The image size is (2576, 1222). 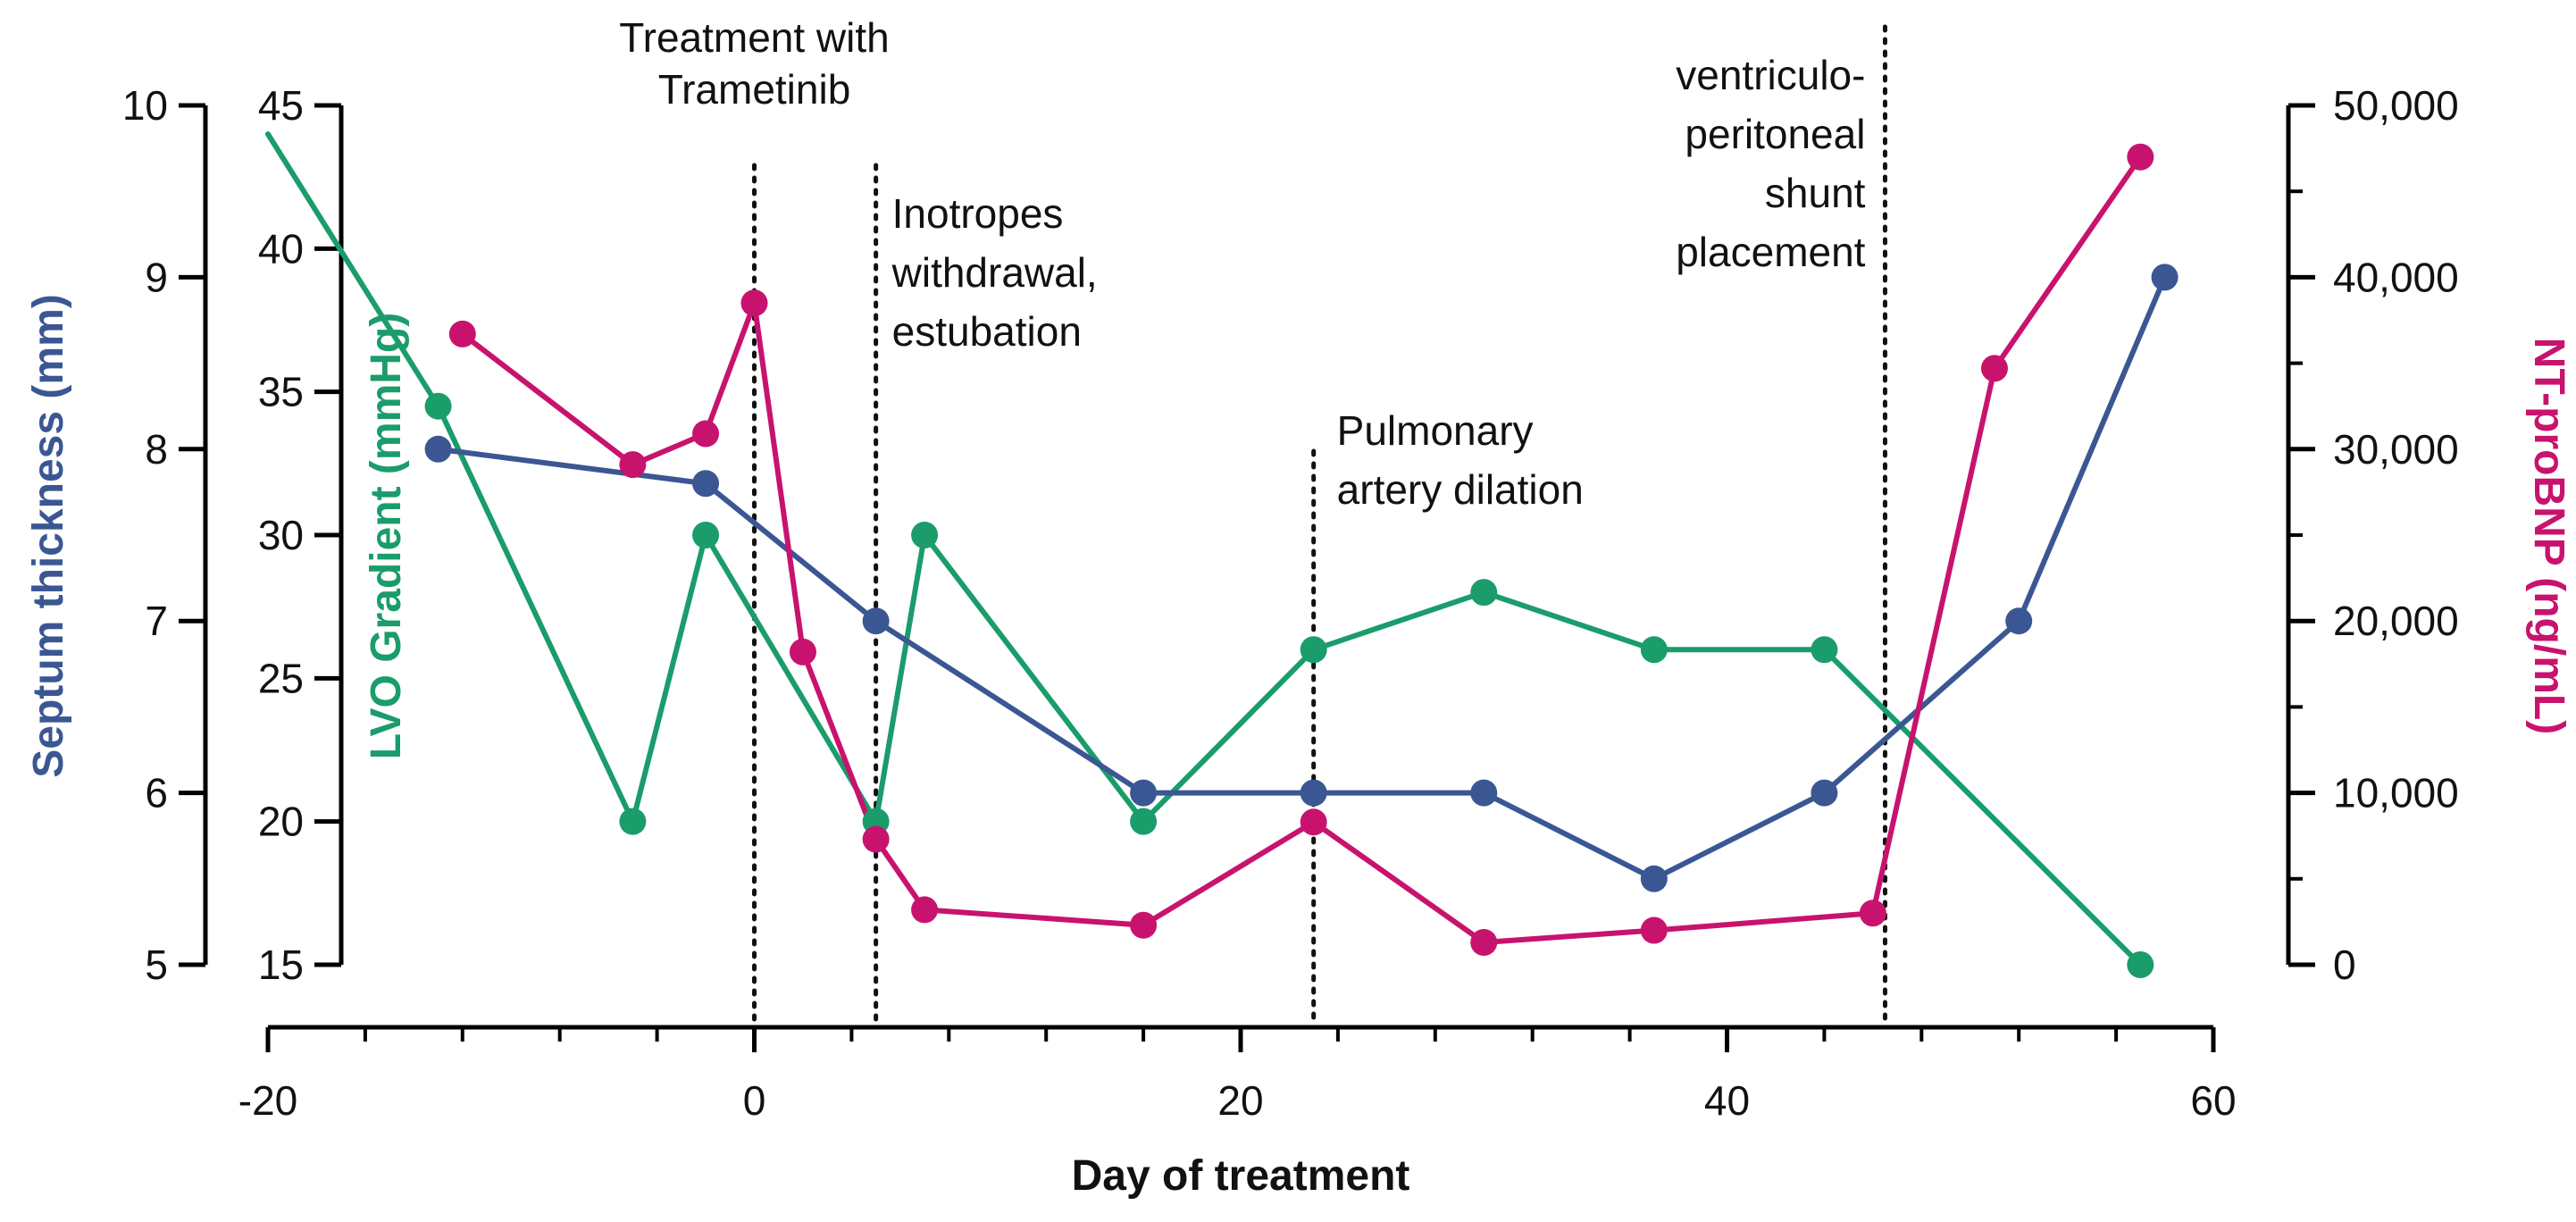 What do you see at coordinates (1241, 1176) in the screenshot?
I see `x-axis-title: Day of treatment` at bounding box center [1241, 1176].